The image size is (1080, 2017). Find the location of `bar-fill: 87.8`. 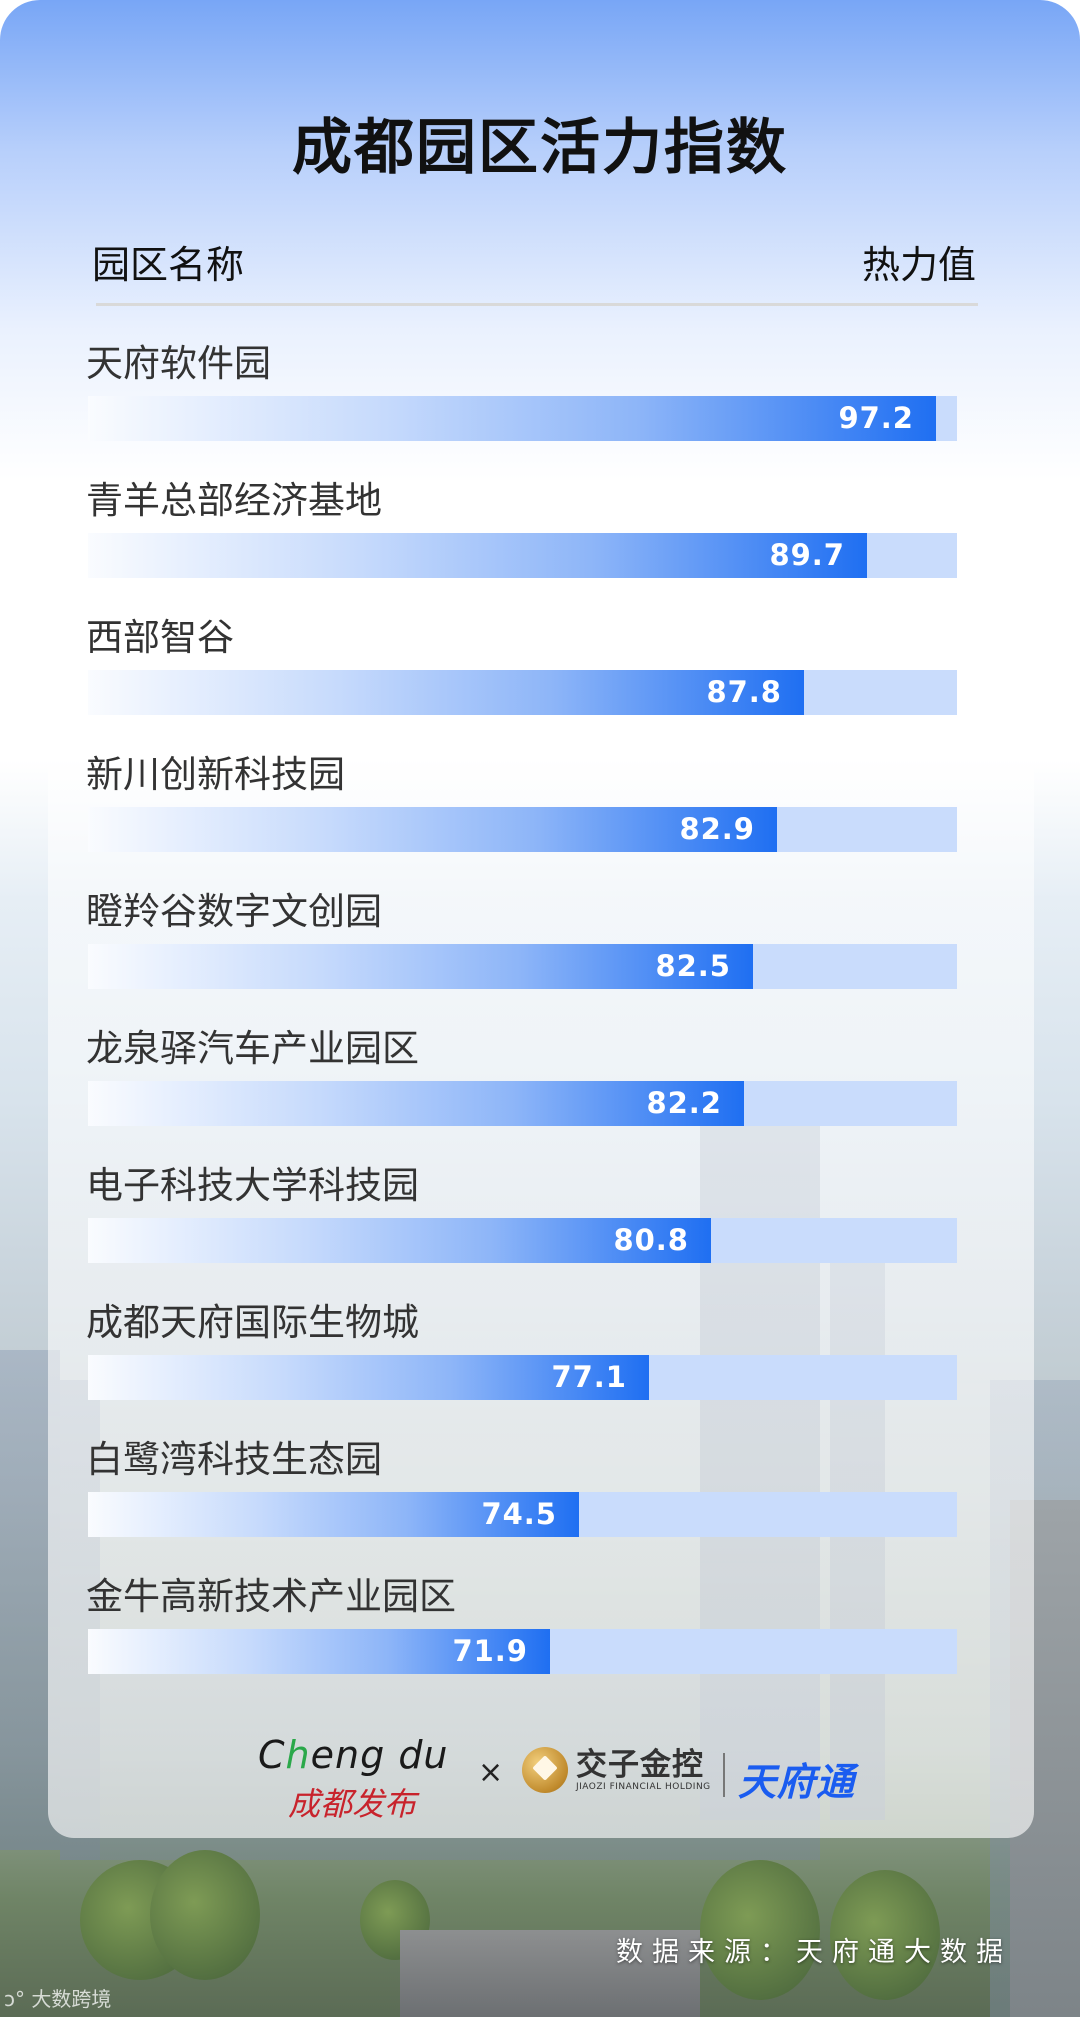

bar-fill: 87.8 is located at coordinates (446, 692).